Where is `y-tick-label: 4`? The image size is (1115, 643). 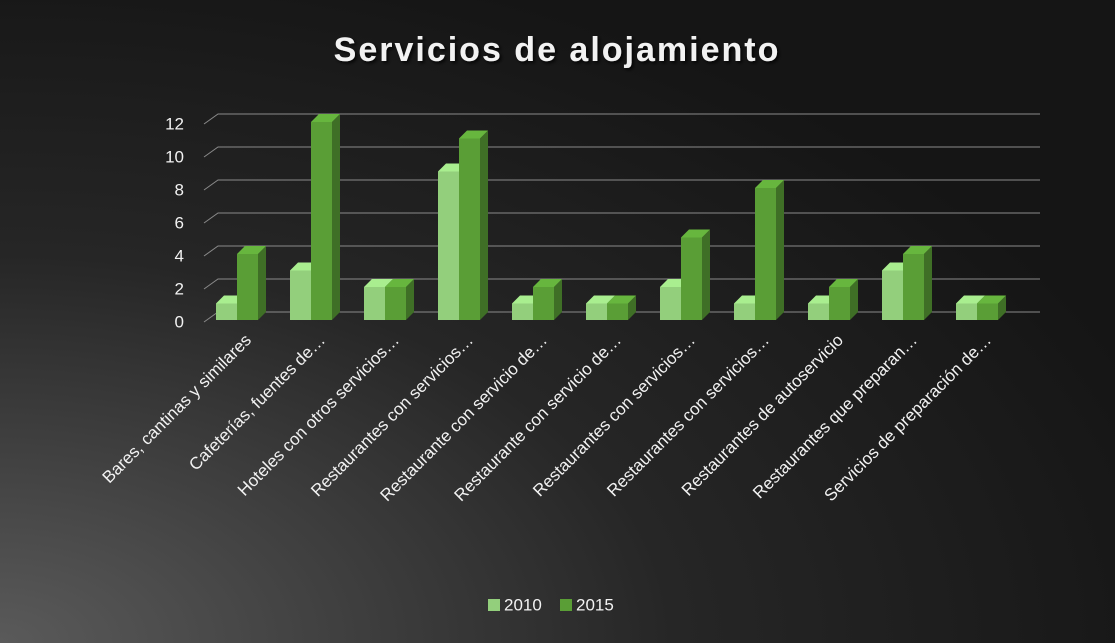
y-tick-label: 4 is located at coordinates (179, 255).